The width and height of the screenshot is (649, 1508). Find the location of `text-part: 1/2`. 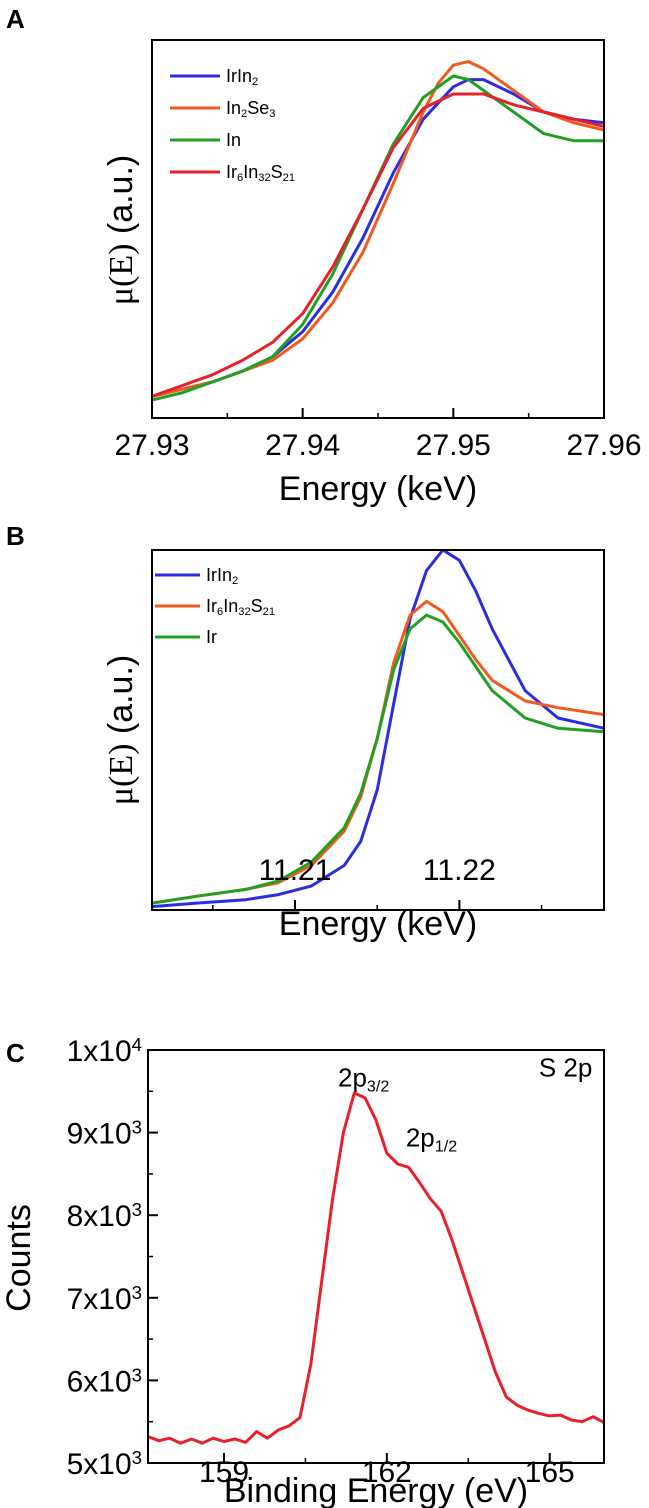

text-part: 1/2 is located at coordinates (446, 1146).